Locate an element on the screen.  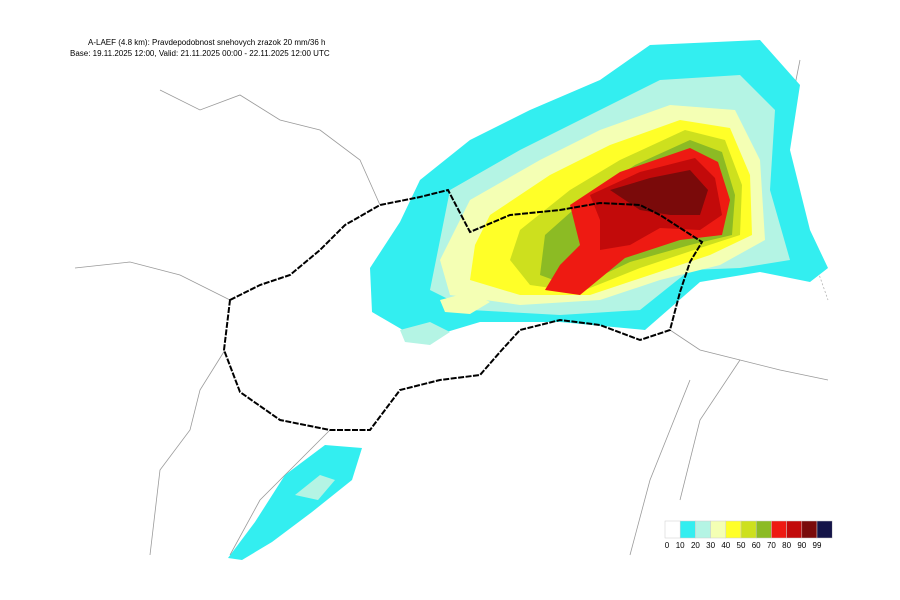
legend-label: 70 is located at coordinates (771, 545).